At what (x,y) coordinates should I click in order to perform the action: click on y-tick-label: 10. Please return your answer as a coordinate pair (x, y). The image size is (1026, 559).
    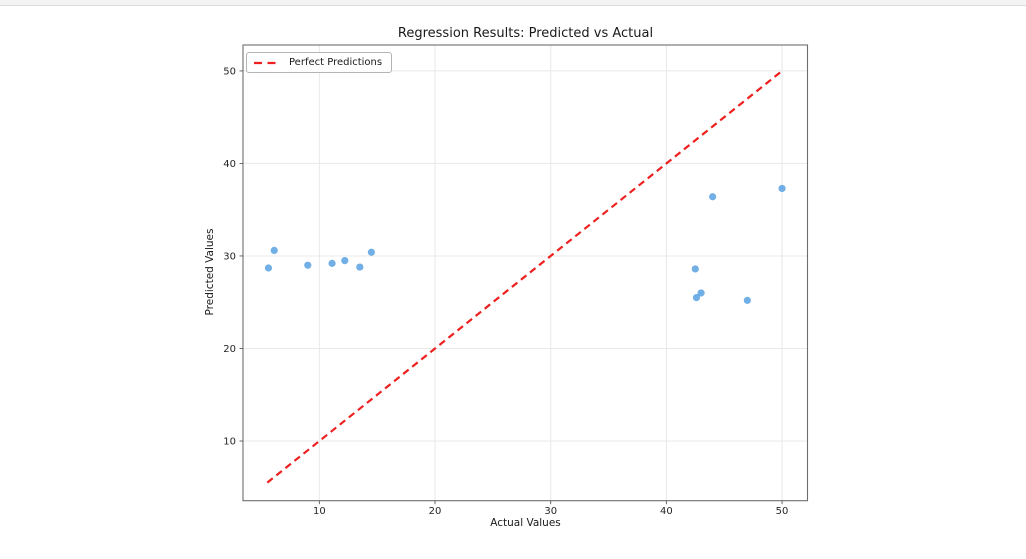
    Looking at the image, I should click on (229, 441).